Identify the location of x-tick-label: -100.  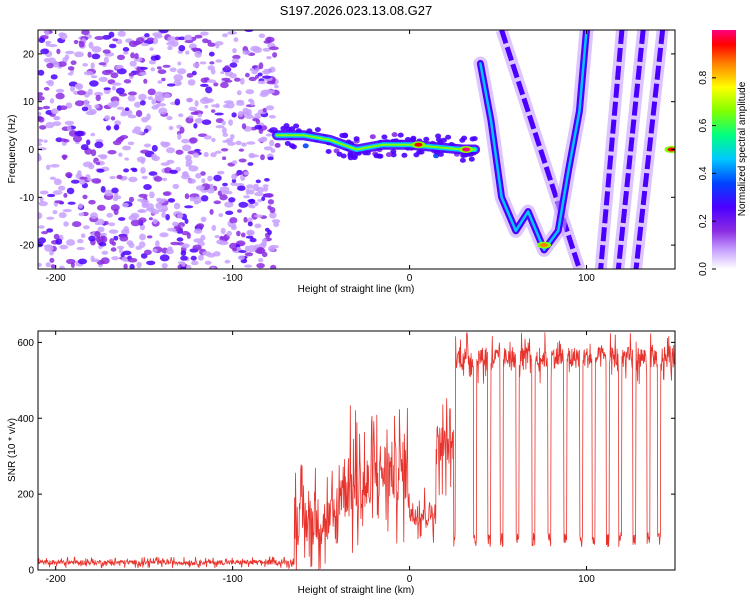
(233, 278).